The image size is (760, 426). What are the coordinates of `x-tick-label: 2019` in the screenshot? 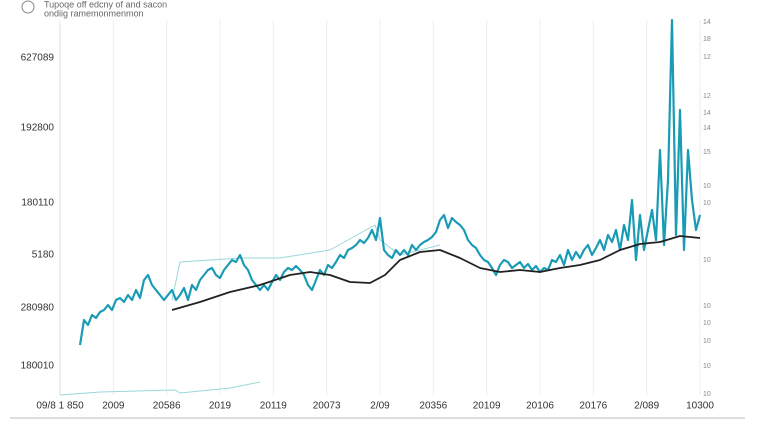 It's located at (220, 406).